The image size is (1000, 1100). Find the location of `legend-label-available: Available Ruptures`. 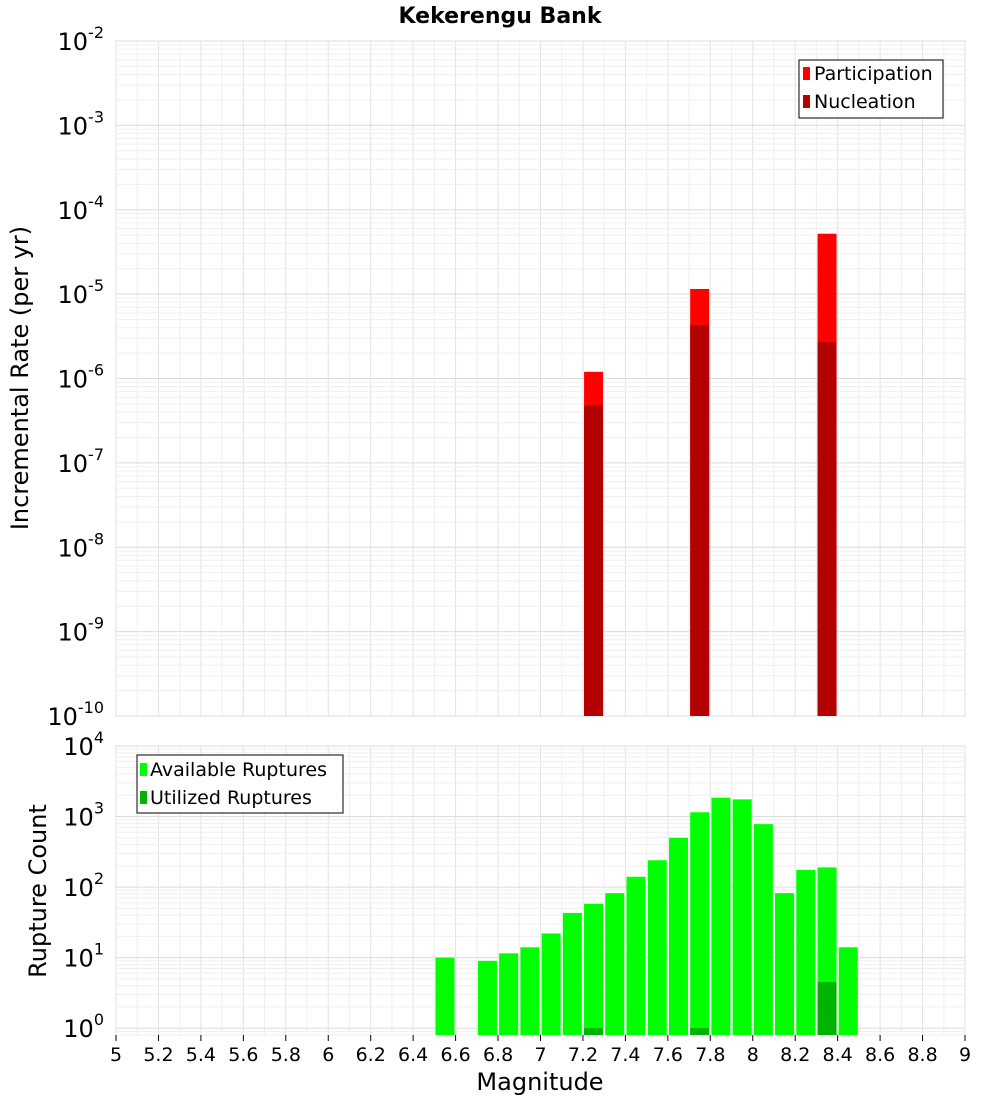

legend-label-available: Available Ruptures is located at coordinates (238, 770).